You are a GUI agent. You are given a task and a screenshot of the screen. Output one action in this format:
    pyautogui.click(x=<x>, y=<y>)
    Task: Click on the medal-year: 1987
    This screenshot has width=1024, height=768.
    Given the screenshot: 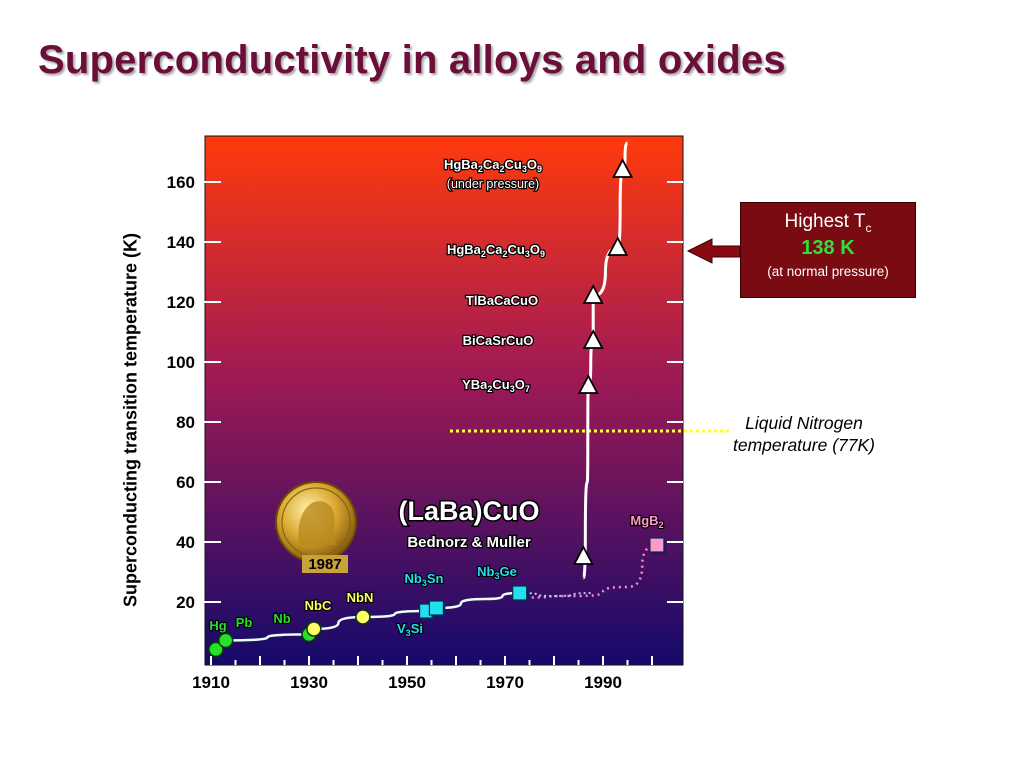 What is the action you would take?
    pyautogui.click(x=324, y=564)
    